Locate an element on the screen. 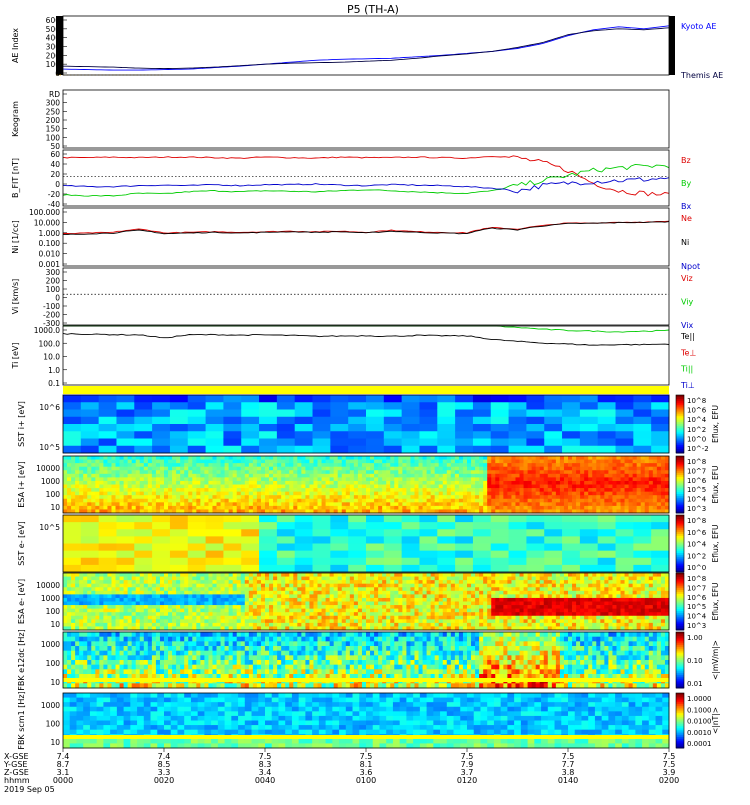 This screenshot has height=805, width=750. colorbar-tick-label: 10^4 is located at coordinates (697, 420).